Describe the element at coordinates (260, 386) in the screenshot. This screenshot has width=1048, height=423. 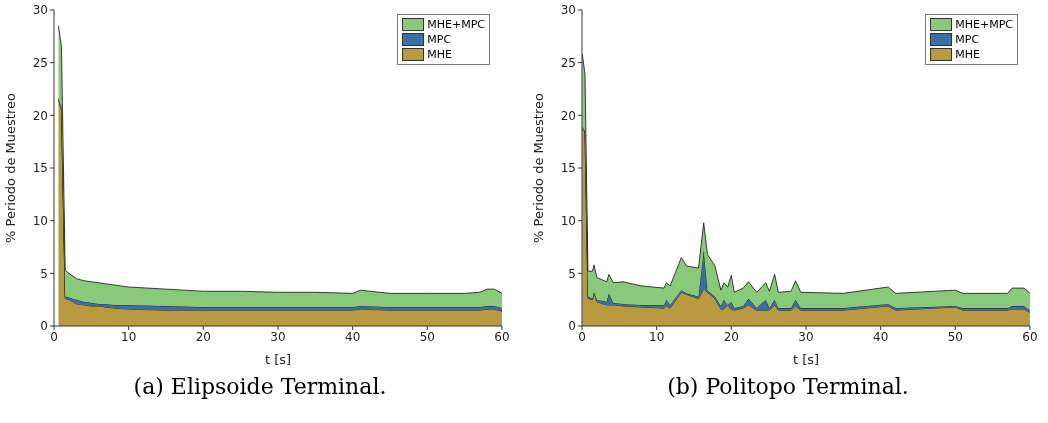
I see `text: (a) Elipsoide Terminal.` at that location.